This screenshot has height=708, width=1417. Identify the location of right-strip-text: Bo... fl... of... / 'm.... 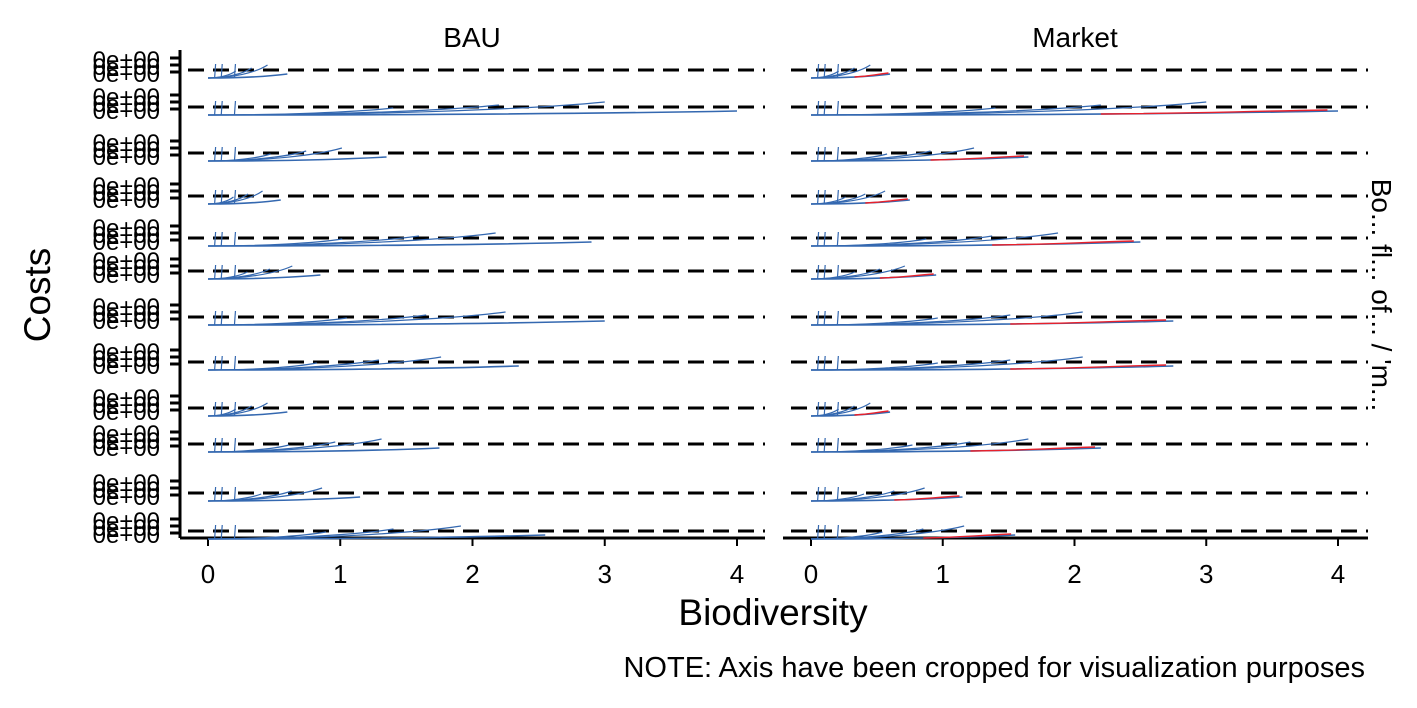
(1381, 295).